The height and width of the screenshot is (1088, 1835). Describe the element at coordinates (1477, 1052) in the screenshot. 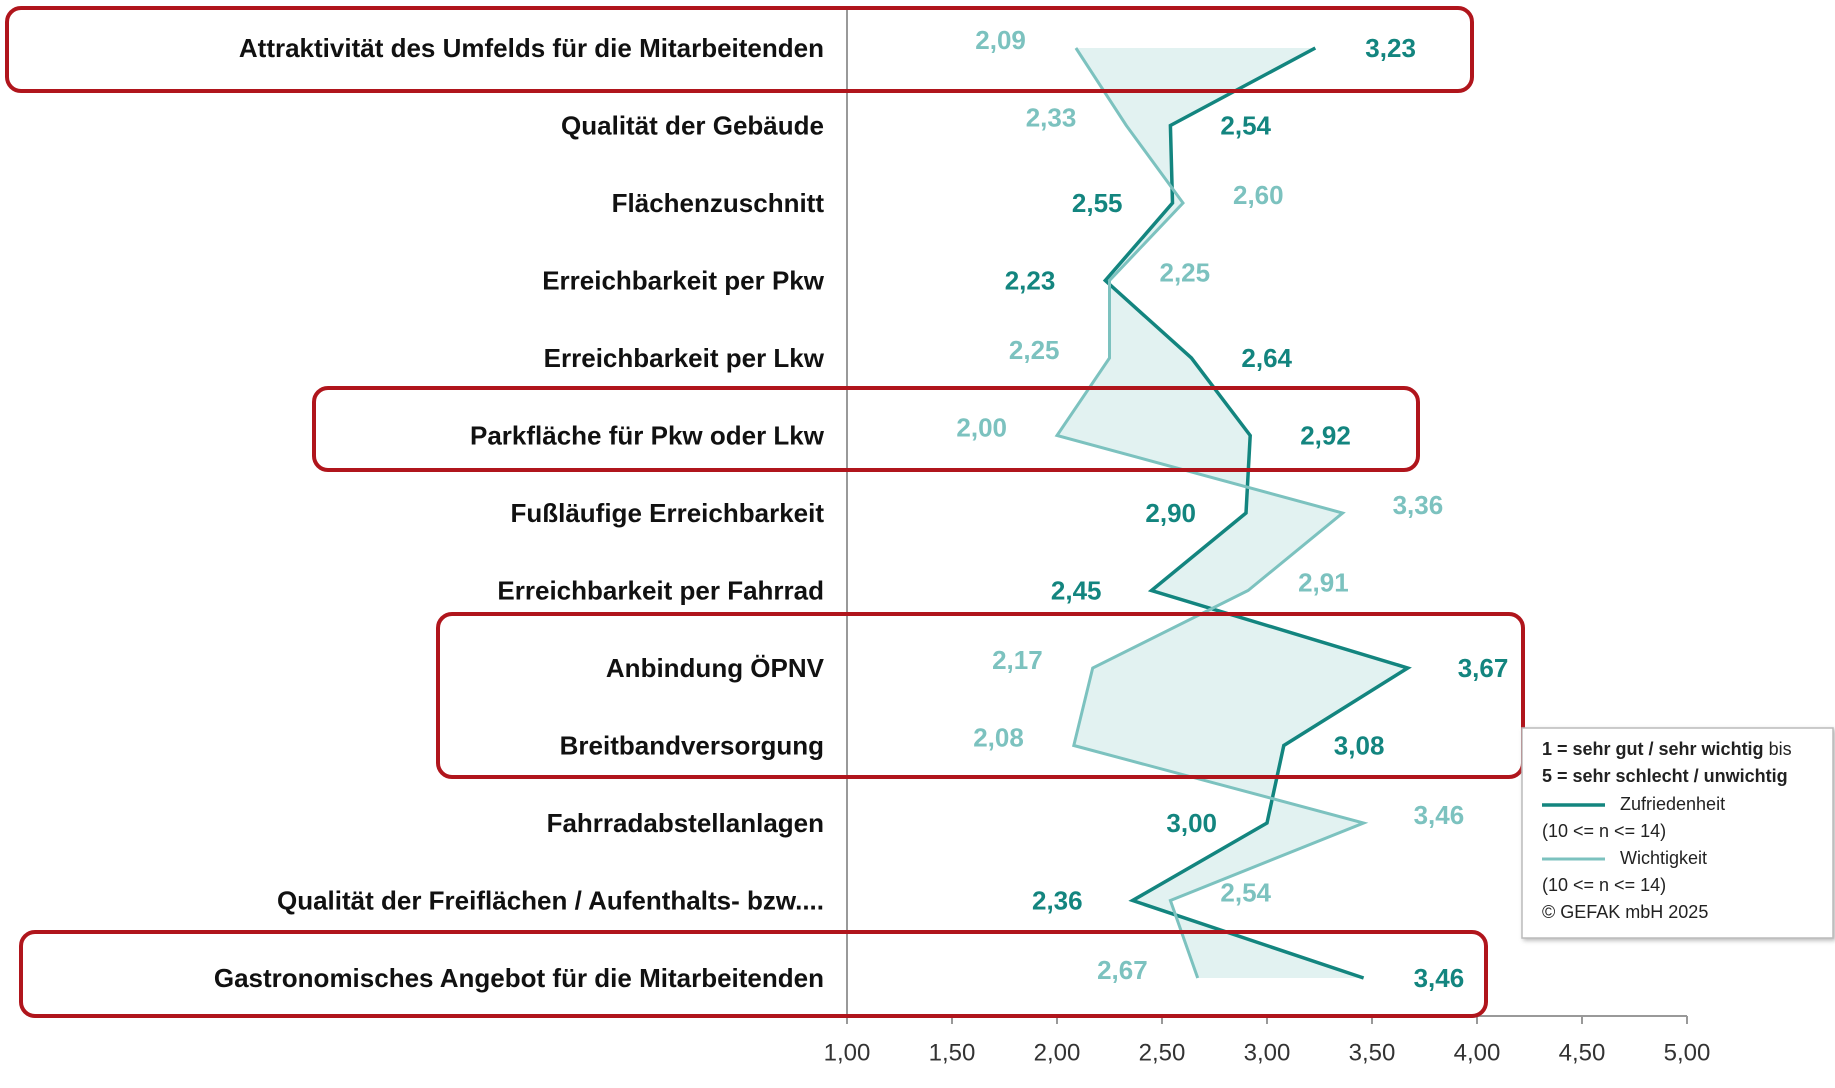

I see `x-tick-label: 4,00` at that location.